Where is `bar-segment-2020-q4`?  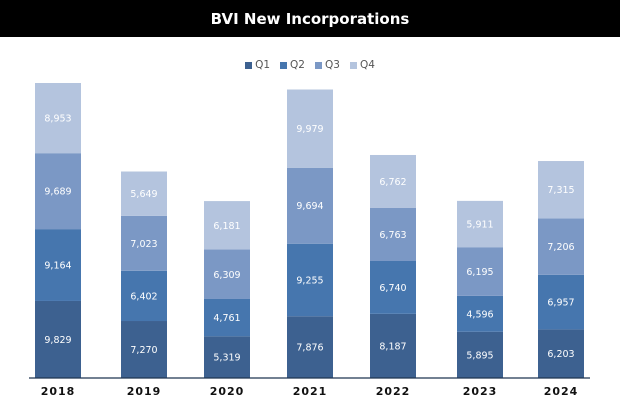 bar-segment-2020-q4 is located at coordinates (227, 225).